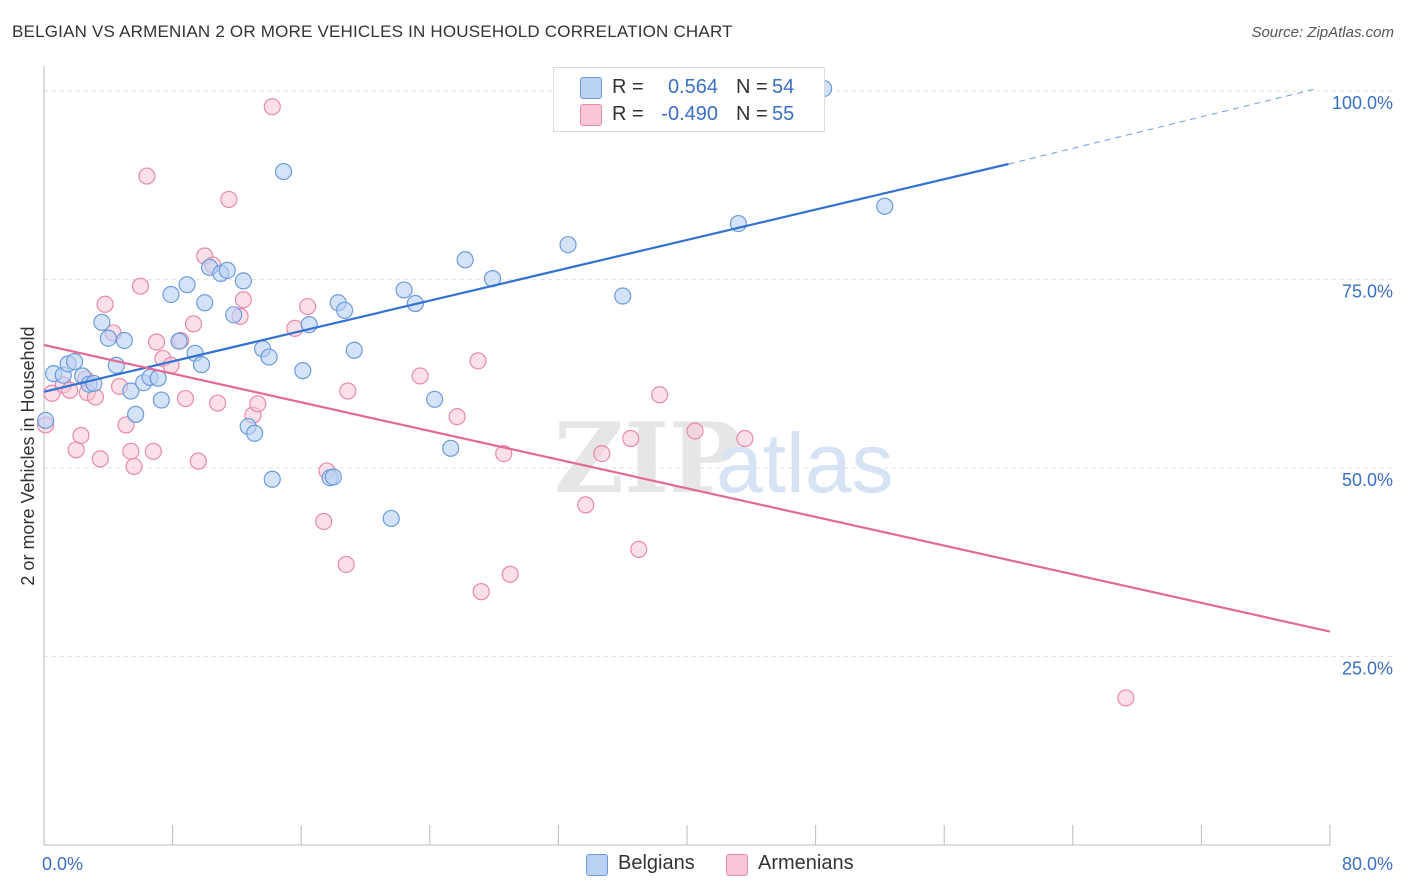 Image resolution: width=1406 pixels, height=892 pixels. What do you see at coordinates (737, 865) in the screenshot?
I see `legend-swatch-armenians` at bounding box center [737, 865].